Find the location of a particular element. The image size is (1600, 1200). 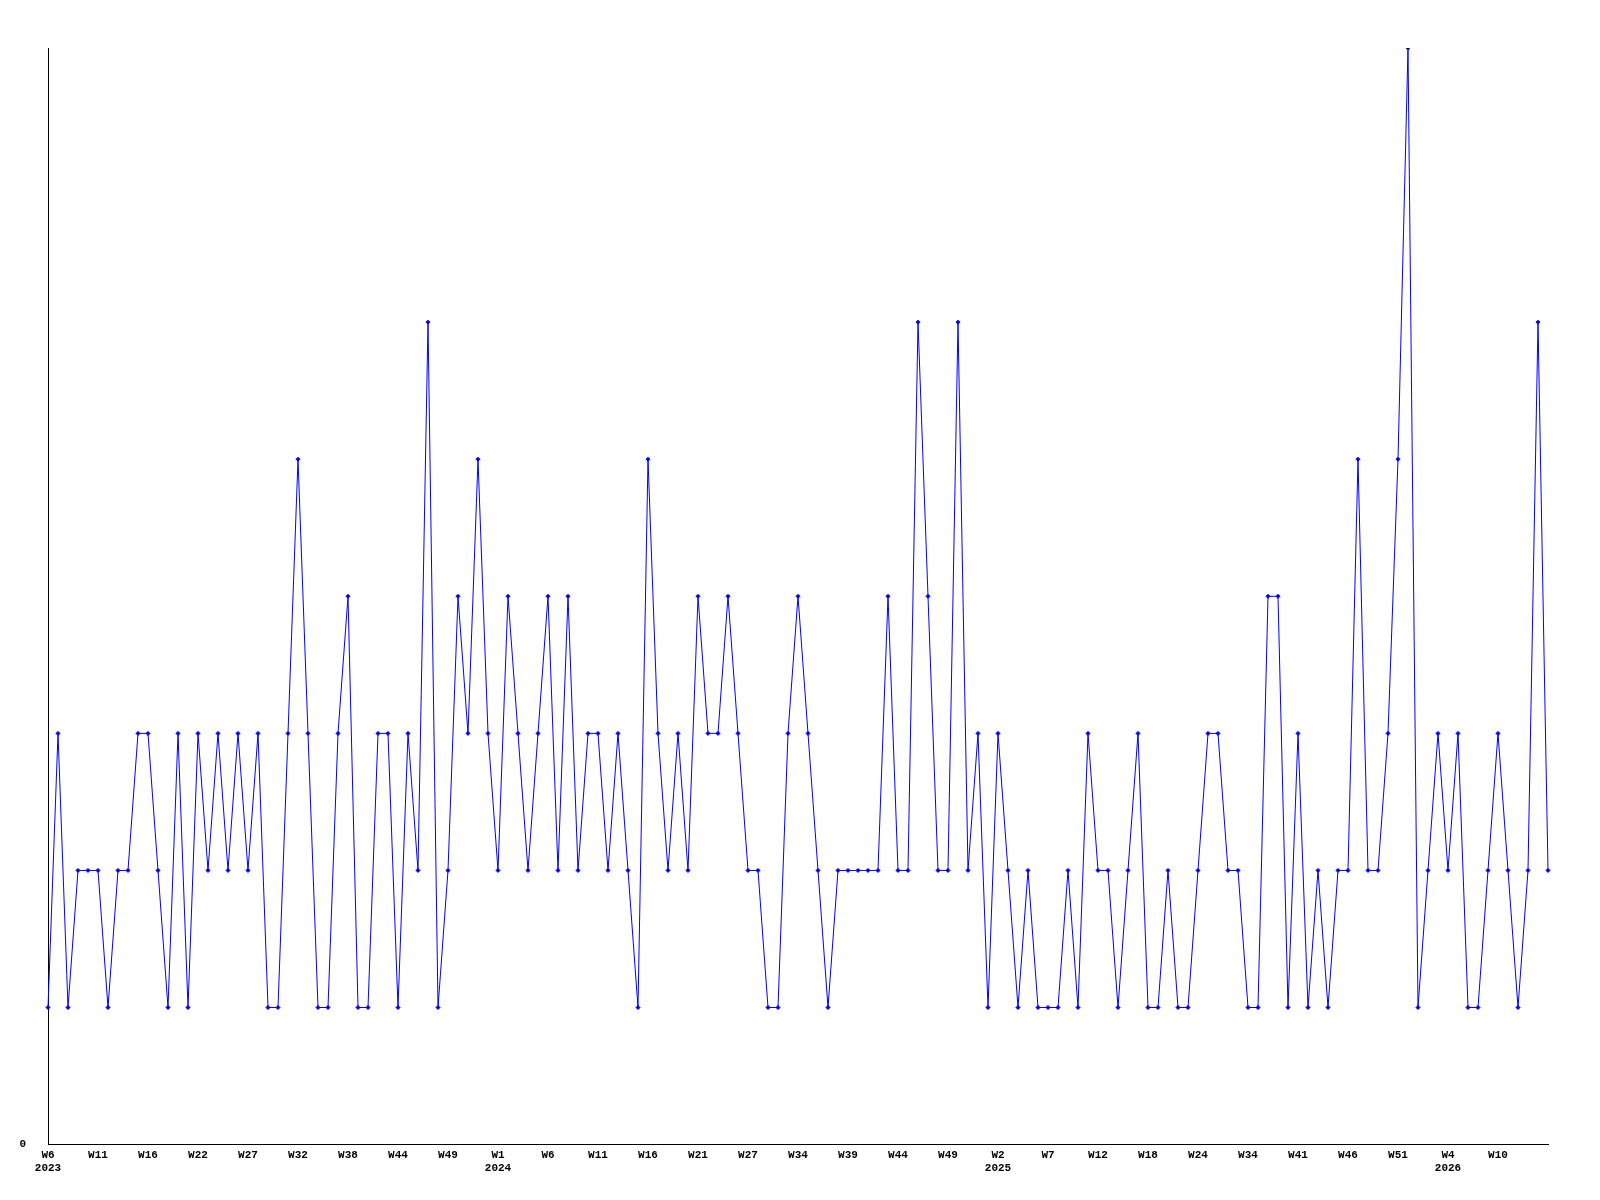

x-tick-label: W6 2023 is located at coordinates (48, 1161).